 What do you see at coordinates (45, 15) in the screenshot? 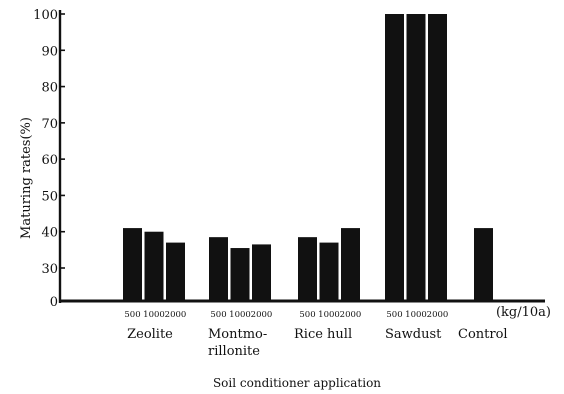
I see `y-tick-label: 100` at bounding box center [45, 15].